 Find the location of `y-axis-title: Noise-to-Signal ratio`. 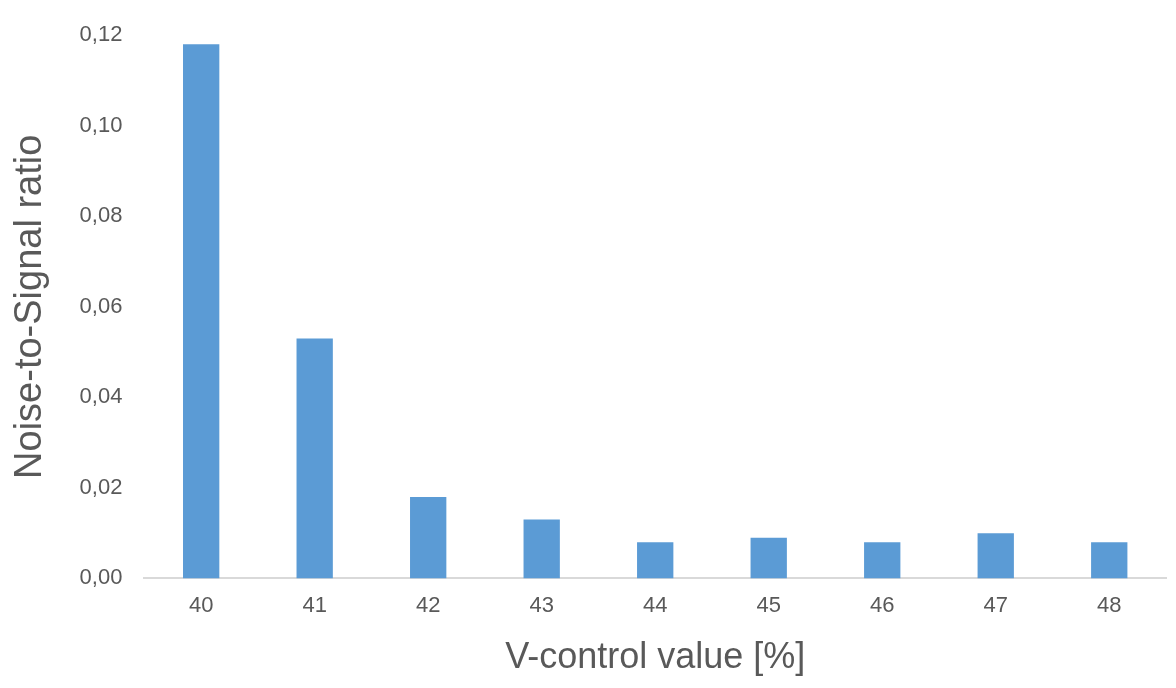

y-axis-title: Noise-to-Signal ratio is located at coordinates (28, 306).